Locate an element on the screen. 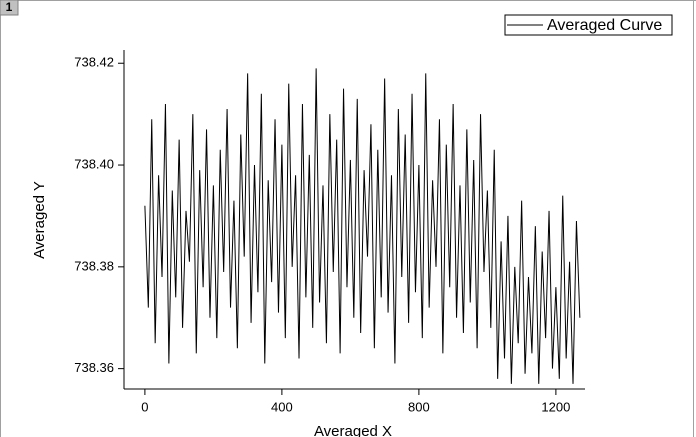 The image size is (696, 437). panel-label: 1 is located at coordinates (9, 7).